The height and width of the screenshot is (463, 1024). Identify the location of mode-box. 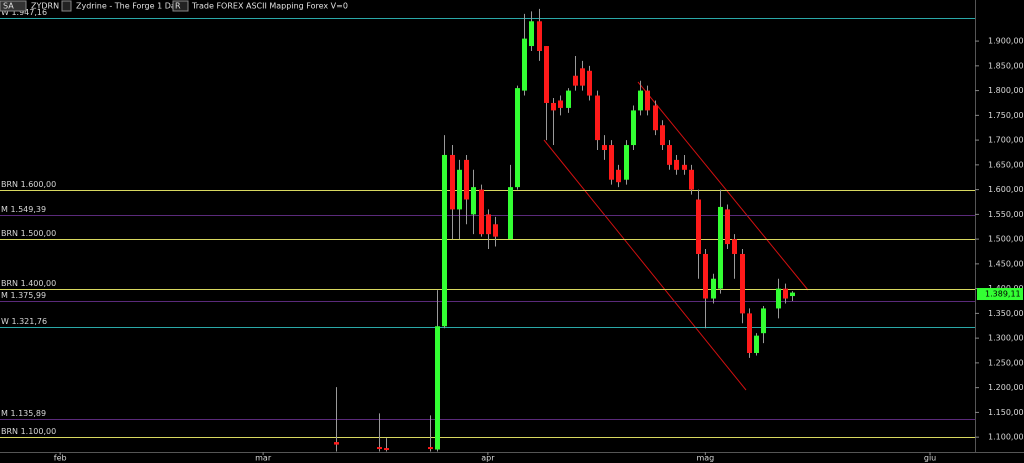
(180, 6).